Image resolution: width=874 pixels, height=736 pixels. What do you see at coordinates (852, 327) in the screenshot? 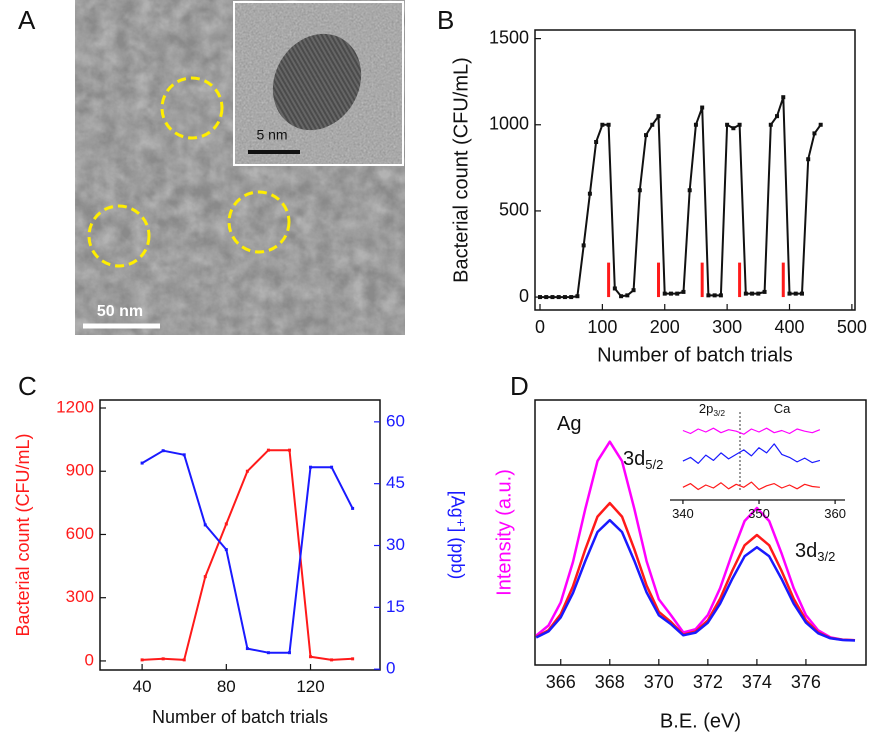
I see `x-tick-label: 500` at bounding box center [852, 327].